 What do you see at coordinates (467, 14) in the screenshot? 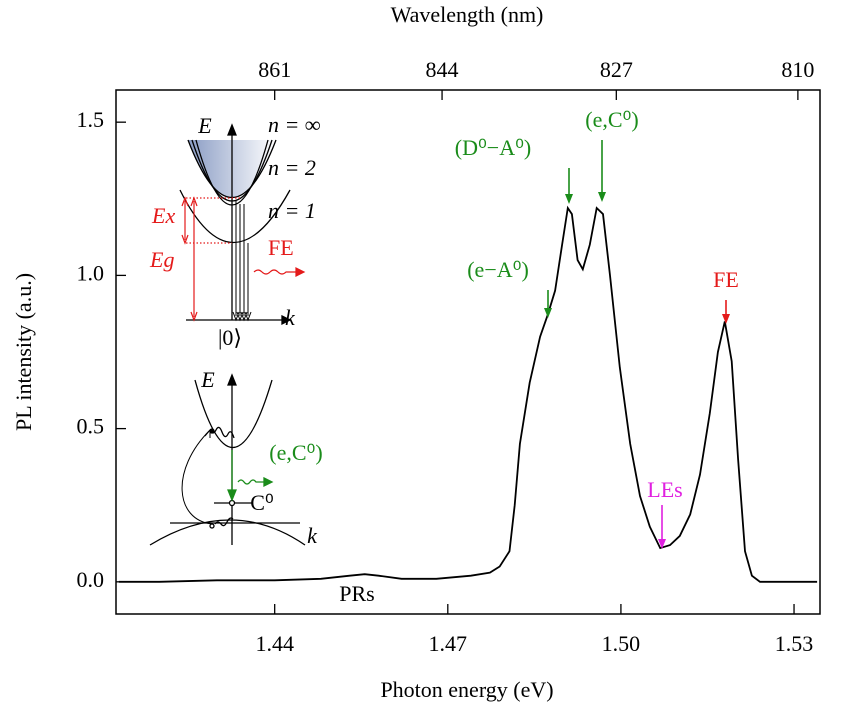
I see `top-axis-title: Wavelength (nm)` at bounding box center [467, 14].